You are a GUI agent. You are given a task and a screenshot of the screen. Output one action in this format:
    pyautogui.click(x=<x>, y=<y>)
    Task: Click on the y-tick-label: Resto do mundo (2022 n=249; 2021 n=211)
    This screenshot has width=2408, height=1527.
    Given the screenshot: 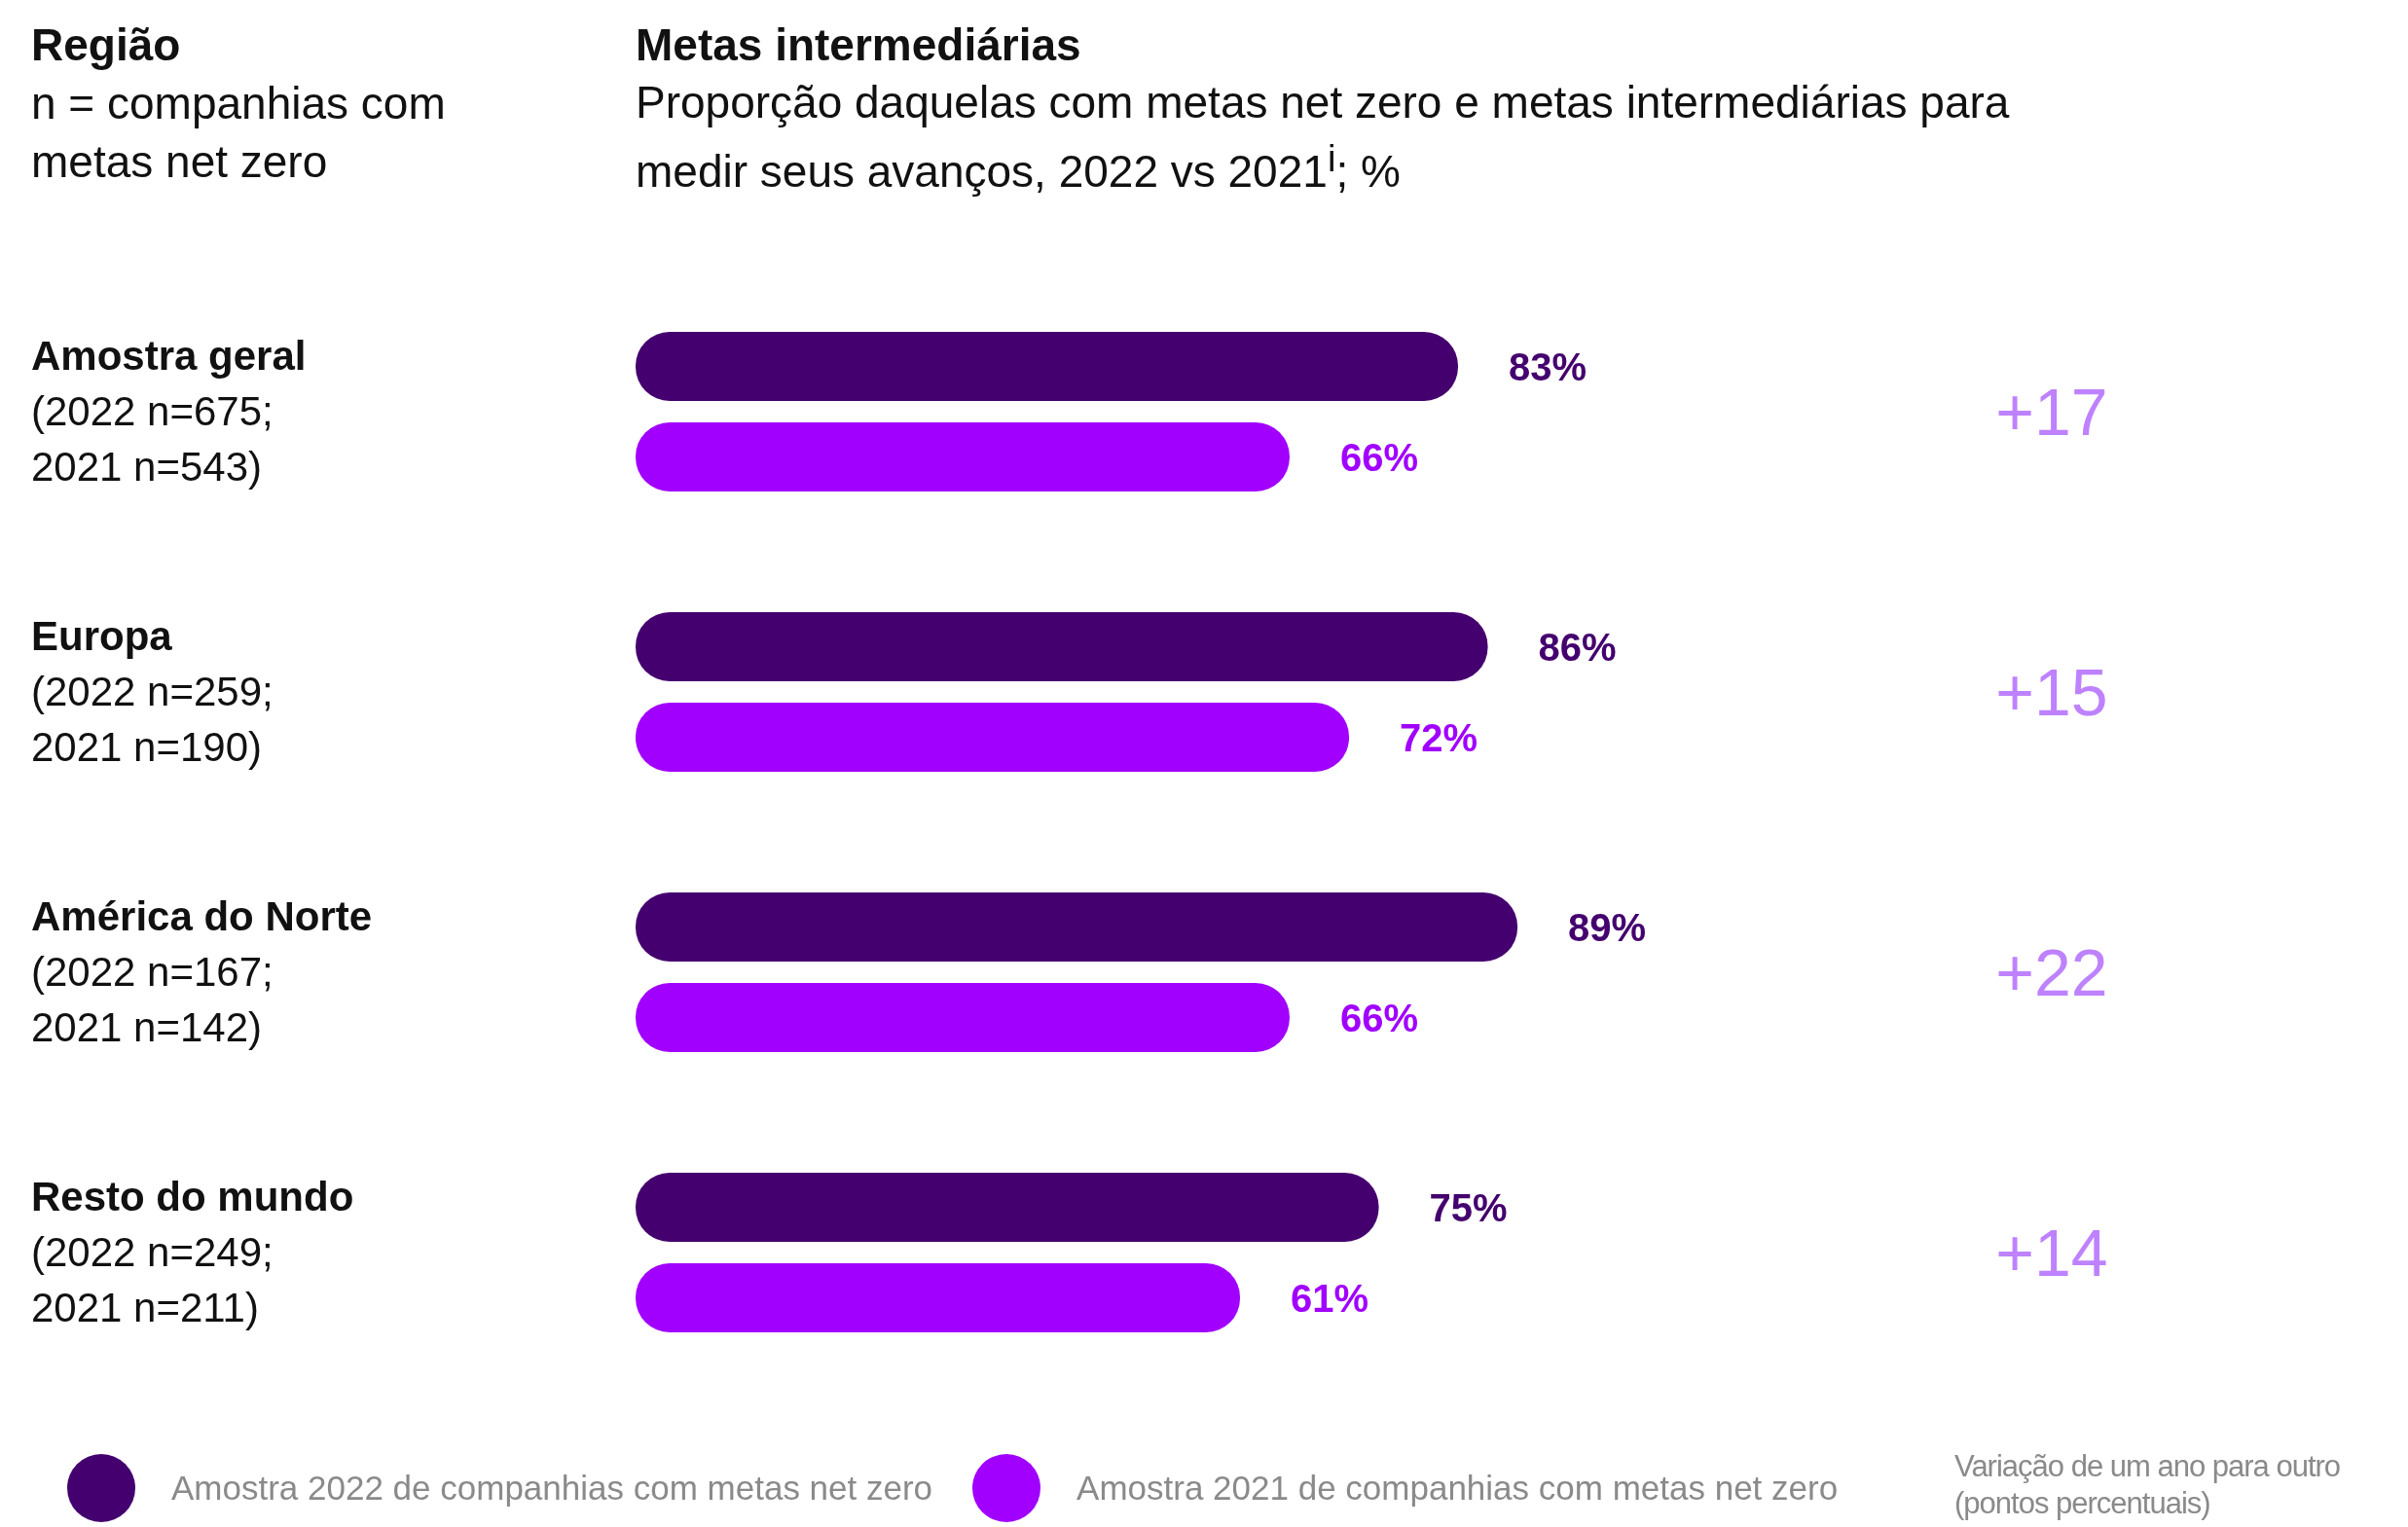 What is the action you would take?
    pyautogui.click(x=192, y=1252)
    